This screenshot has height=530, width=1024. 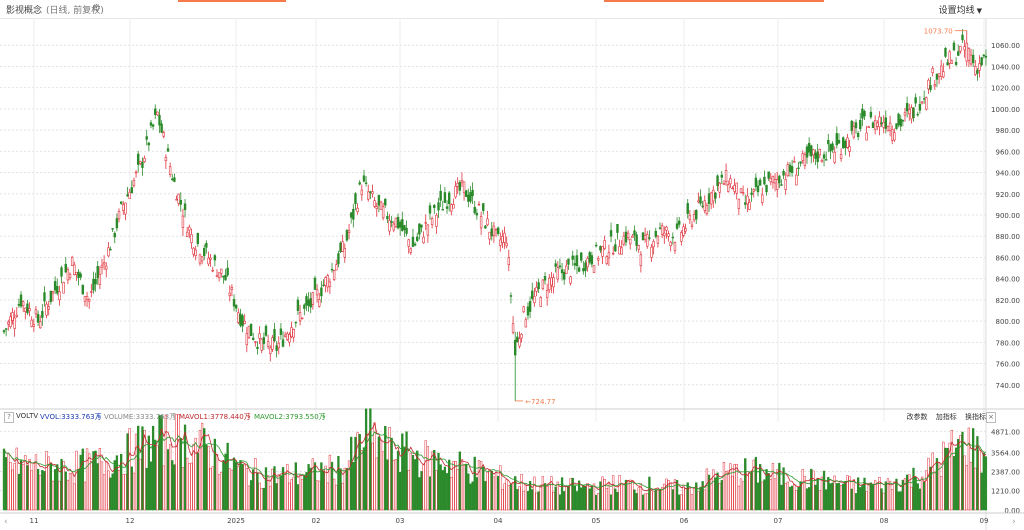 What do you see at coordinates (917, 417) in the screenshot?
I see `change-params-button: 改参数` at bounding box center [917, 417].